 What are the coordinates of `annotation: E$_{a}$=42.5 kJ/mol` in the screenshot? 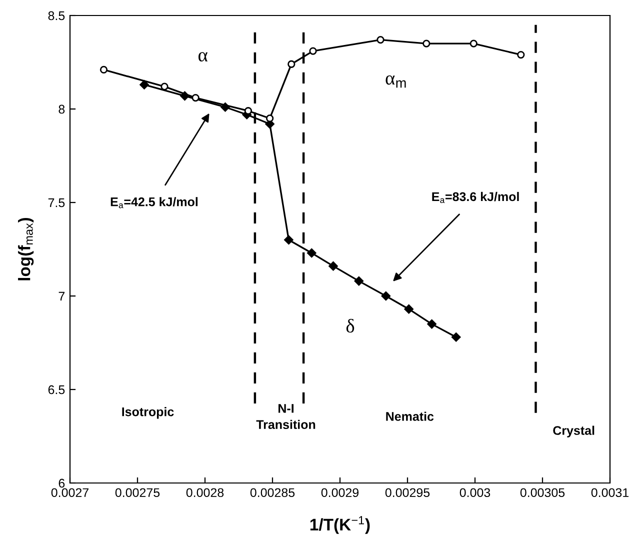 It's located at (154, 202).